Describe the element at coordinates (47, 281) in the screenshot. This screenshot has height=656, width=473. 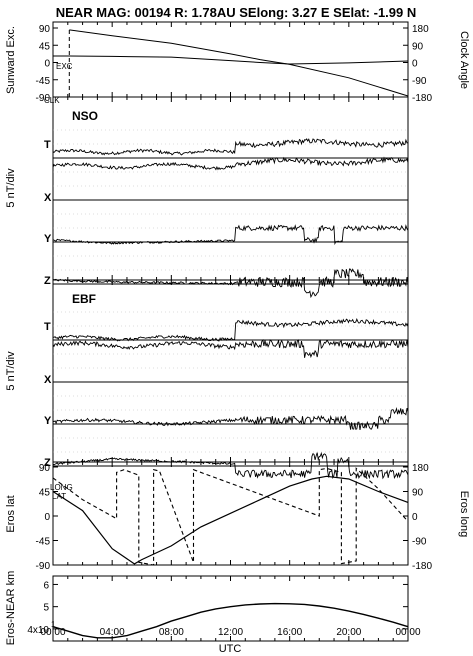
I see `nso-trace-label-Z: Z` at that location.